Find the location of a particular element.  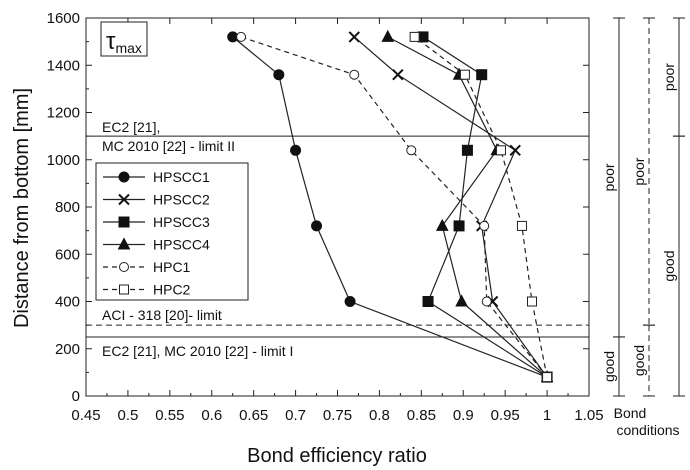

legend-item: HPC1 is located at coordinates (147, 267).